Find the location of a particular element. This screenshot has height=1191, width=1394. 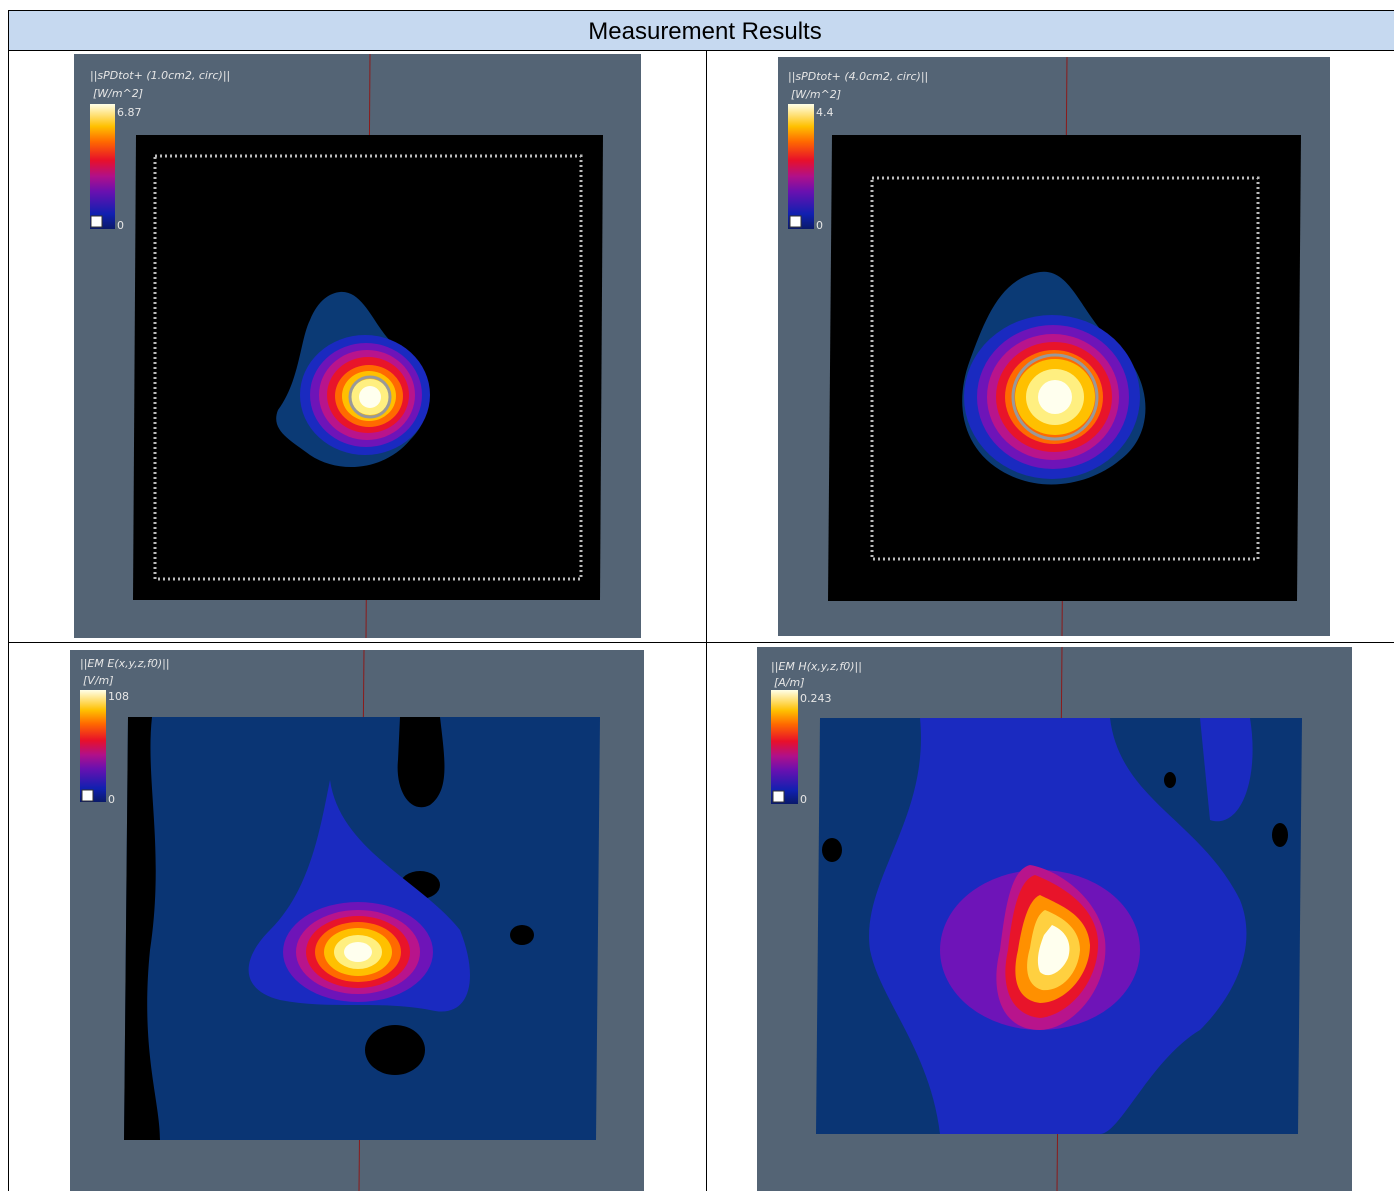

panel-label: ||EM E(x,y,z,f0)|| is located at coordinates (125, 663).